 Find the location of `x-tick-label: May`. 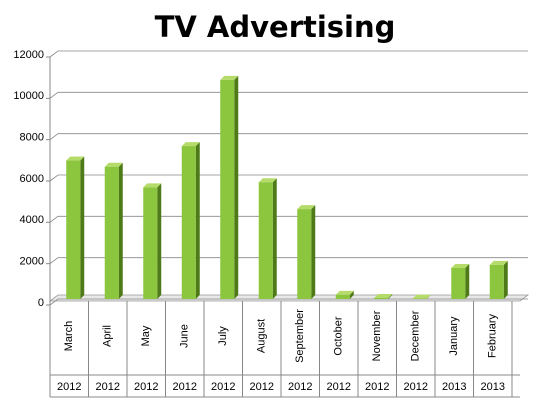

x-tick-label: May is located at coordinates (146, 335).